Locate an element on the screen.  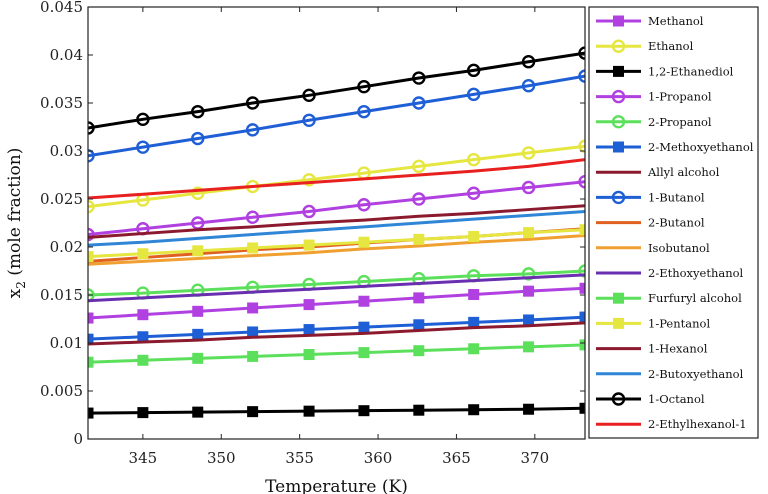
legend-entry: Allyl alcohol is located at coordinates (658, 172).